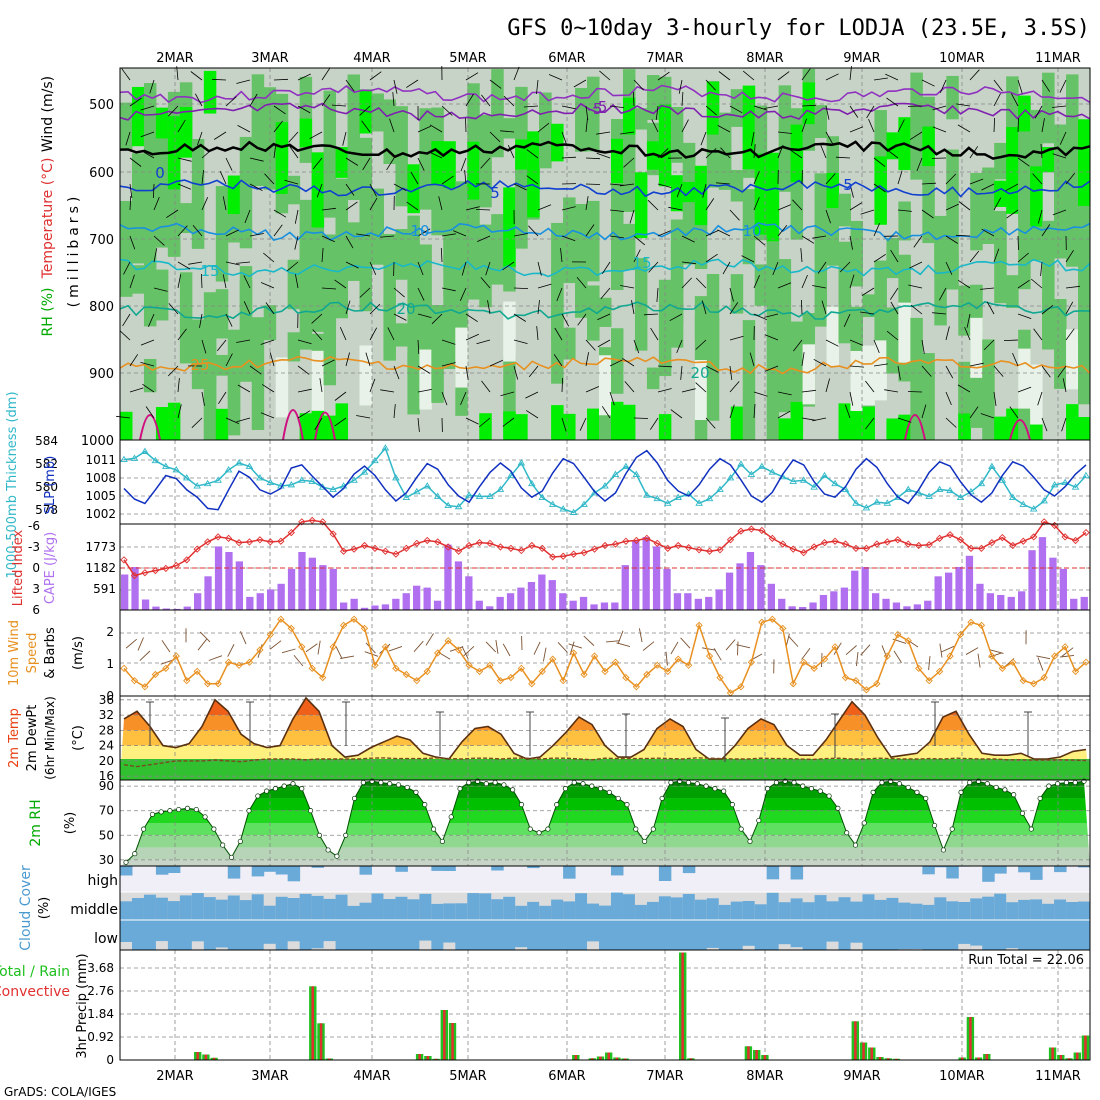 The width and height of the screenshot is (1100, 1100). What do you see at coordinates (78, 738) in the screenshot?
I see `temp-units: (°C)` at bounding box center [78, 738].